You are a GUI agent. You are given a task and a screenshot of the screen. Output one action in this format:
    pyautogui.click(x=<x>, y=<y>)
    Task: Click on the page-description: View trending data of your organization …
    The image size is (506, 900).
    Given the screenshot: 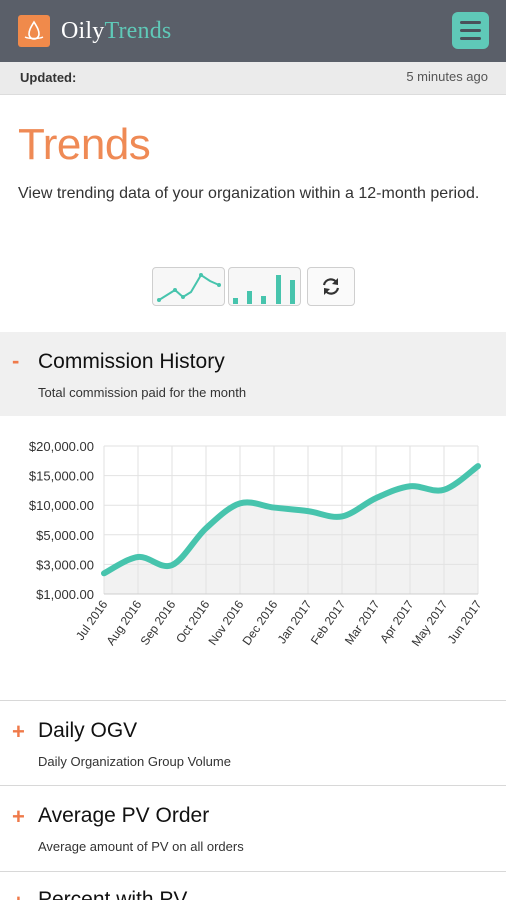 What is the action you would take?
    pyautogui.click(x=249, y=193)
    